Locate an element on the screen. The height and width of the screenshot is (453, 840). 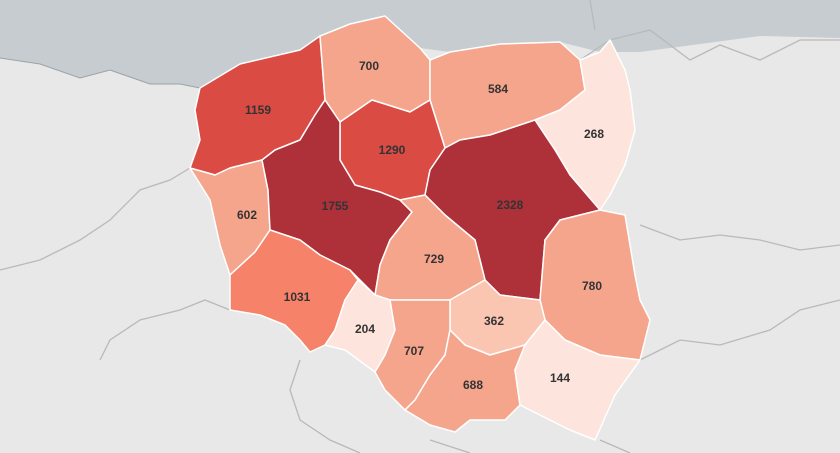
label-warminsko-mazurskie: 584 is located at coordinates (498, 89).